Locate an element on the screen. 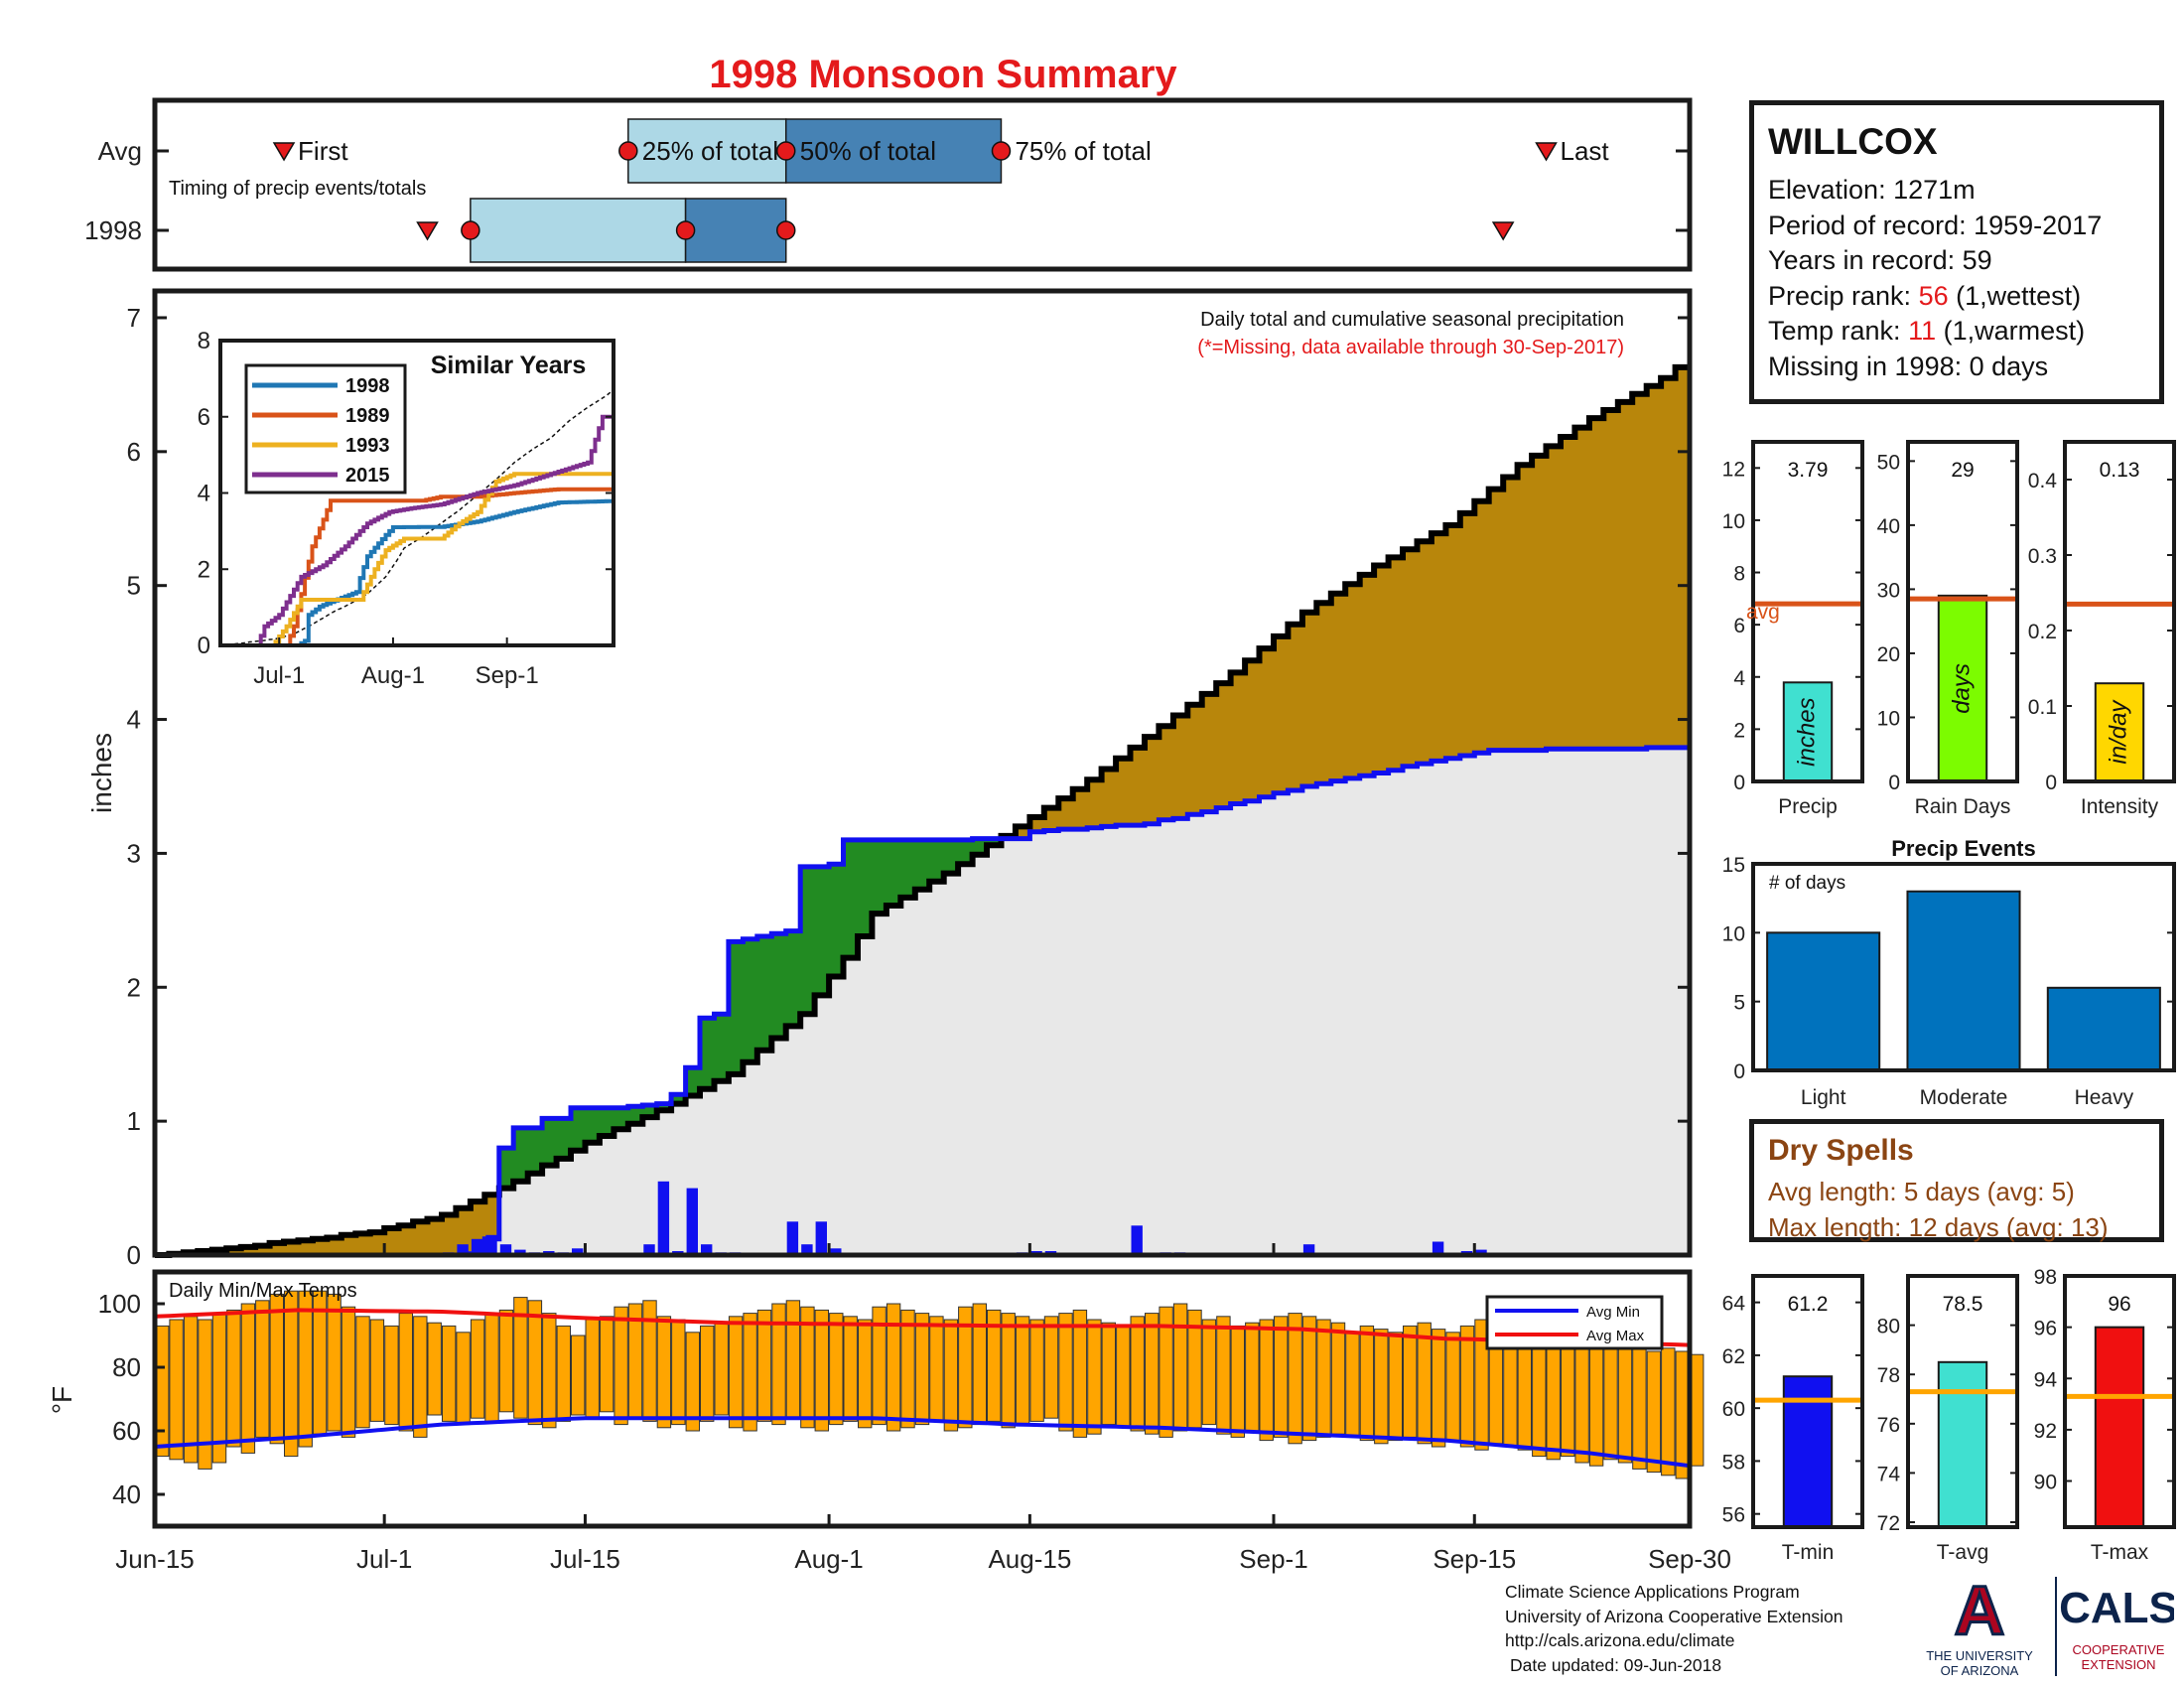 The image size is (2184, 1688). side-rain-days-bar is located at coordinates (1962, 688).